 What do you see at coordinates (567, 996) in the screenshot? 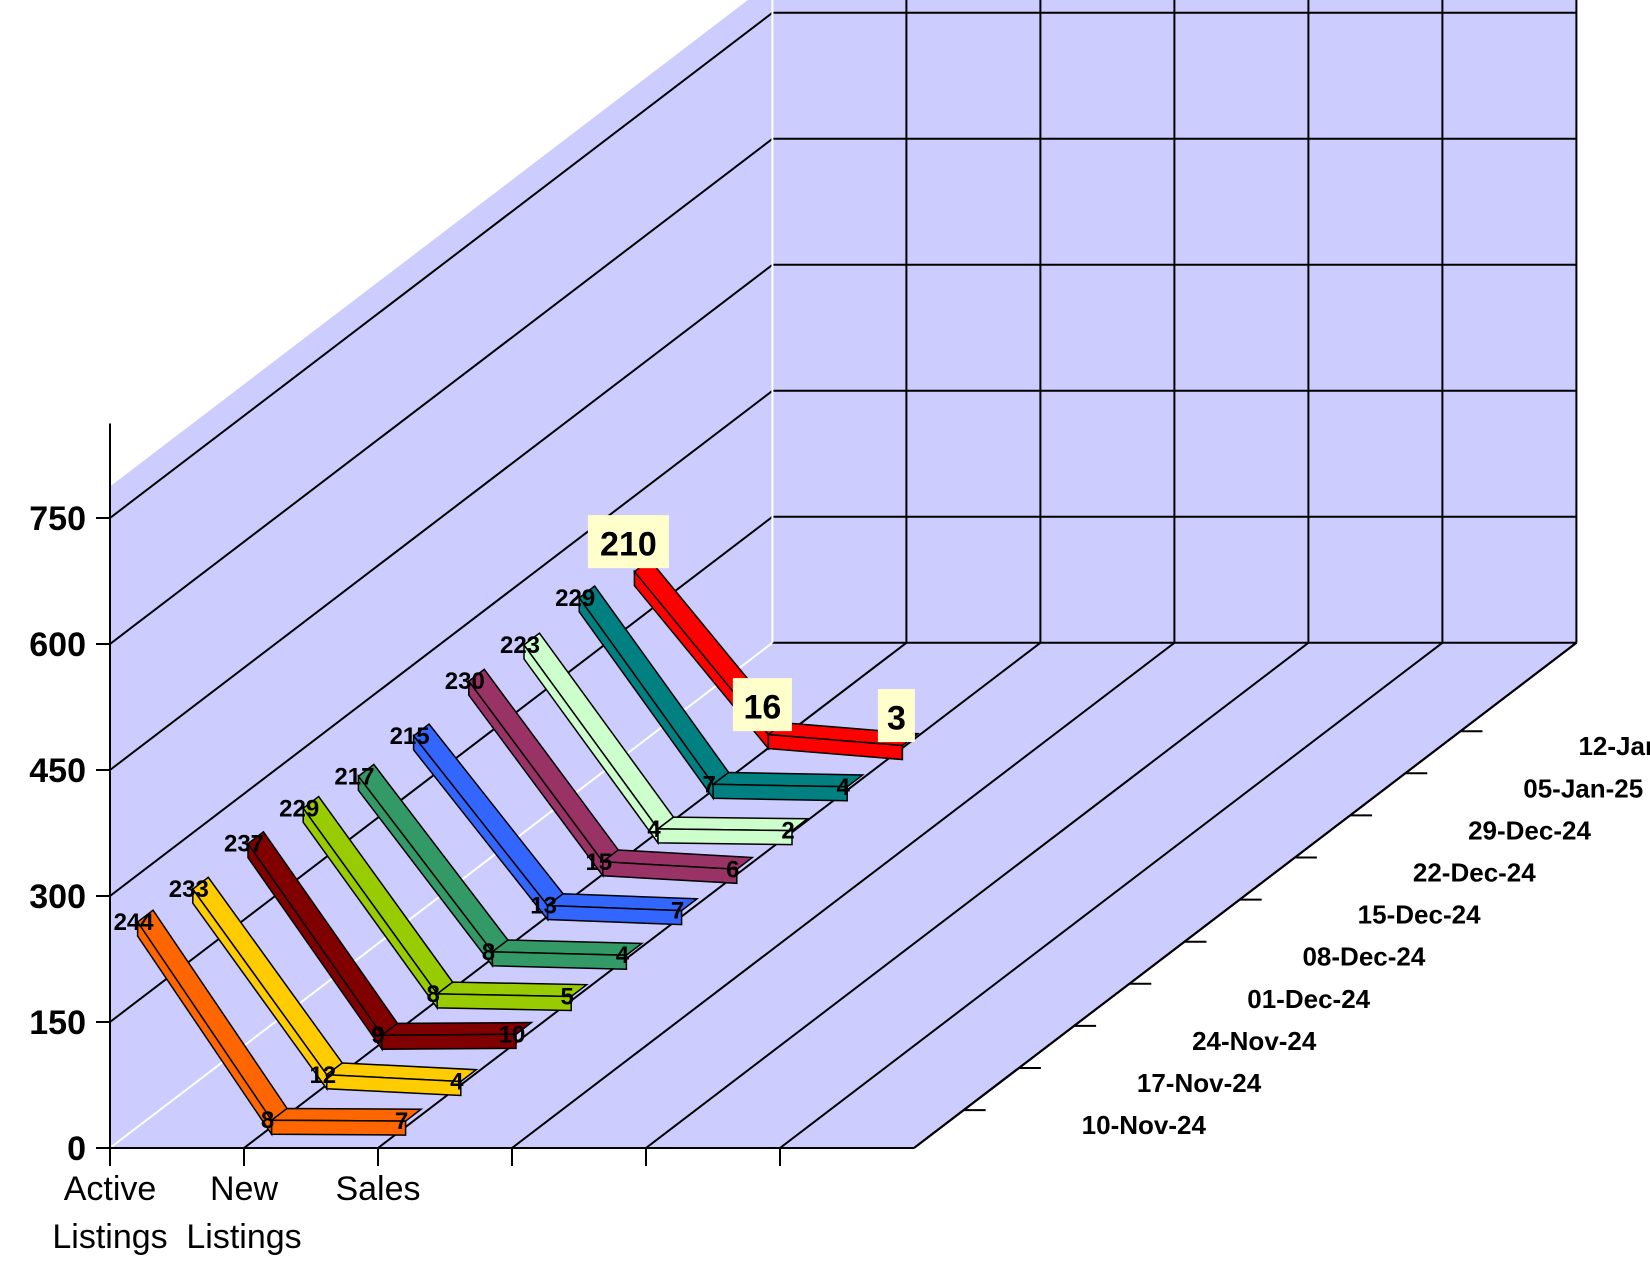
I see `data-label: 5` at bounding box center [567, 996].